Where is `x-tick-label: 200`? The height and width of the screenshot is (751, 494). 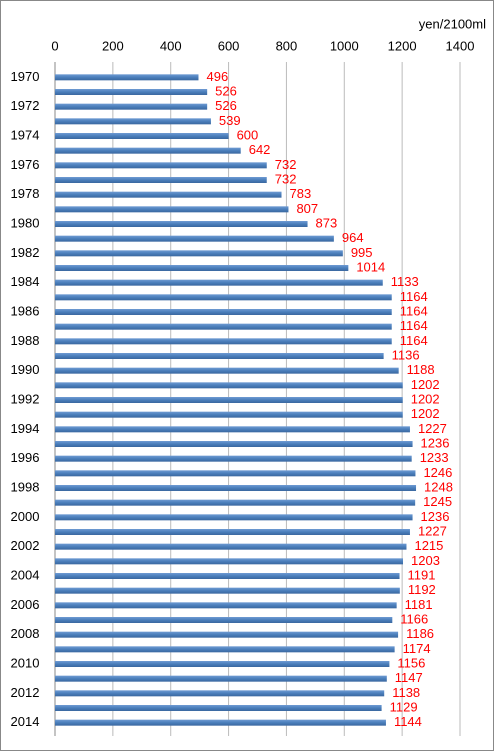
x-tick-label: 200 is located at coordinates (113, 45).